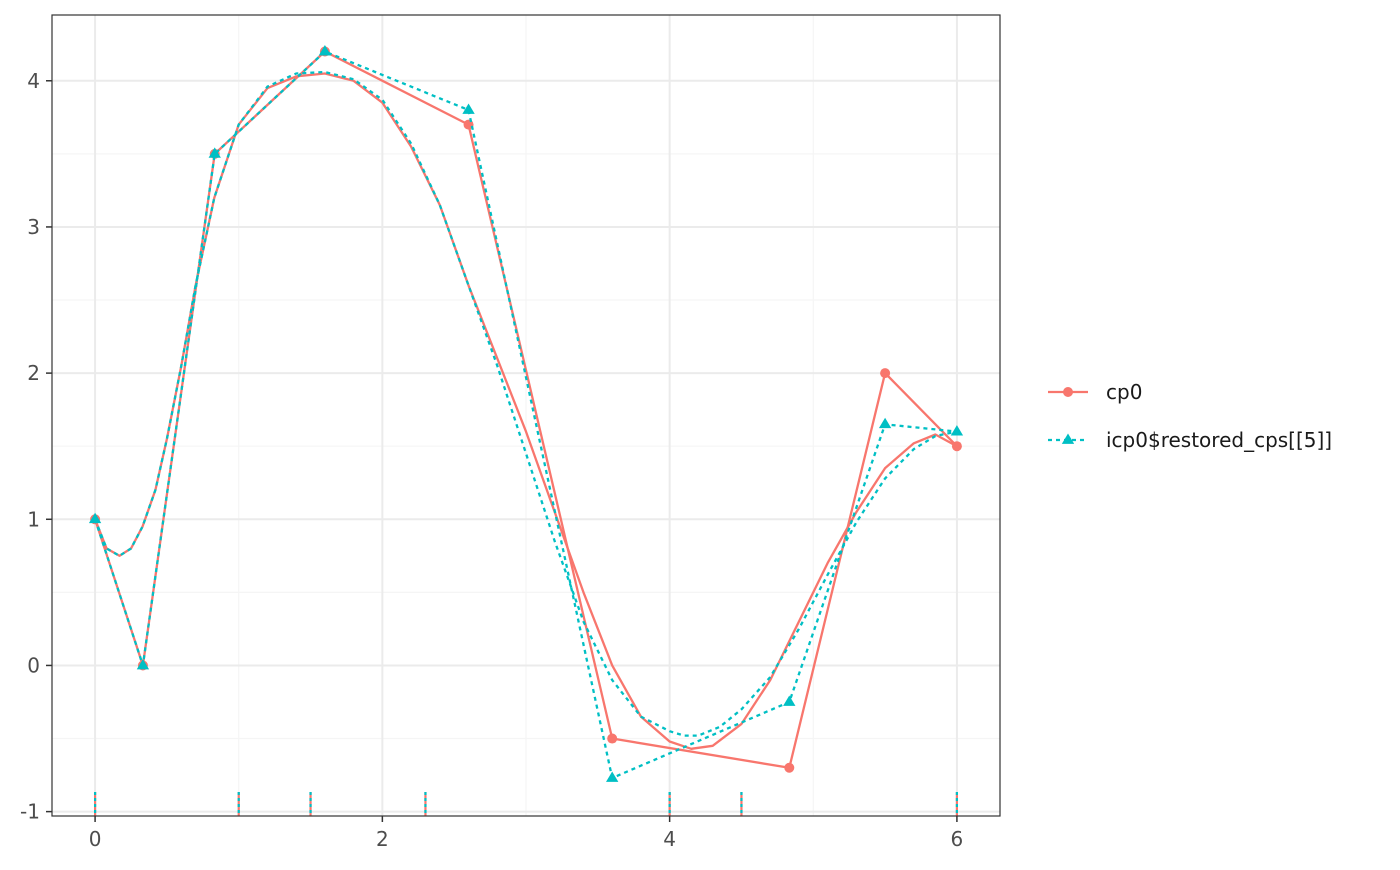 The width and height of the screenshot is (1400, 870). What do you see at coordinates (1219, 440) in the screenshot?
I see `legend-label: icp0$restored_cps[[5]]` at bounding box center [1219, 440].